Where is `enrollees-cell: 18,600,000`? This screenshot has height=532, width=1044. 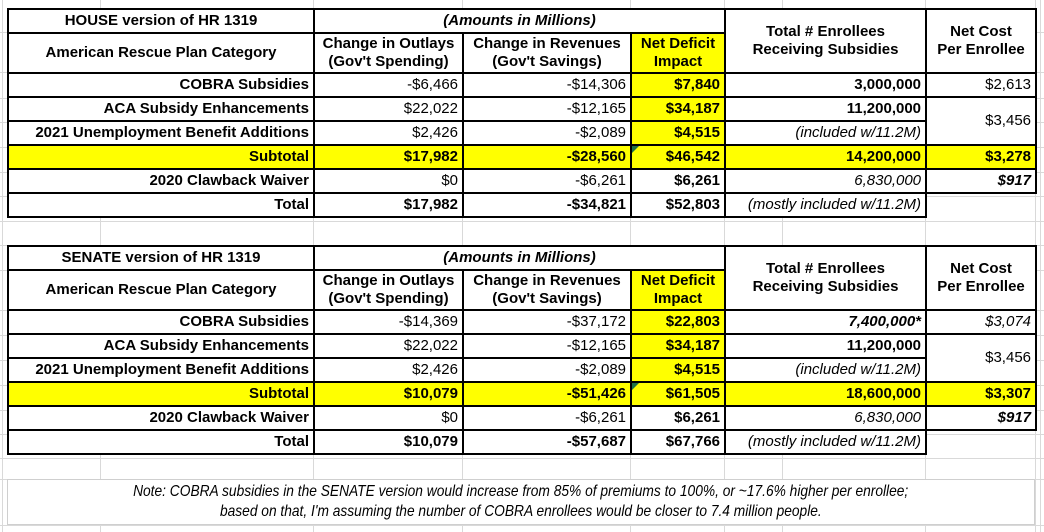
enrollees-cell: 18,600,000 is located at coordinates (826, 394).